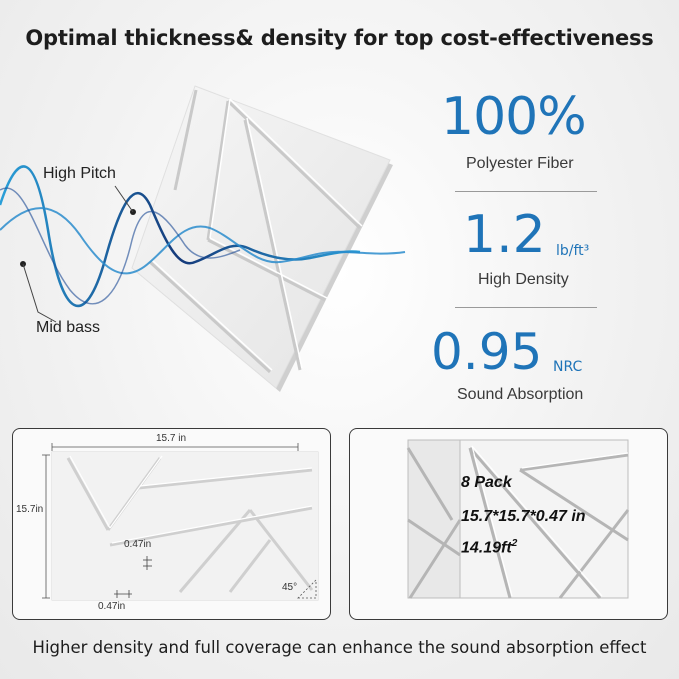 This screenshot has width=679, height=679. What do you see at coordinates (523, 279) in the screenshot?
I see `stat-density-label: High Density` at bounding box center [523, 279].